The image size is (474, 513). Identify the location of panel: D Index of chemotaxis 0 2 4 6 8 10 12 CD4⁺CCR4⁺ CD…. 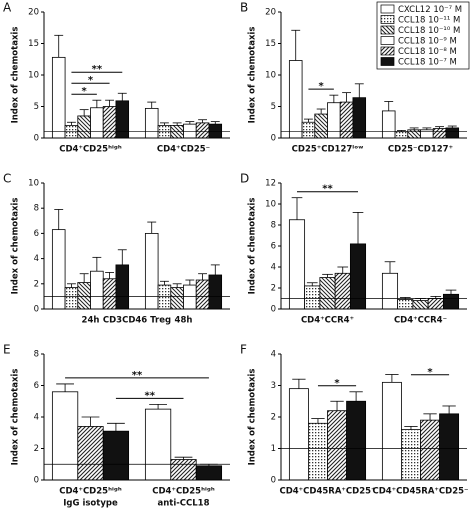
(353, 249).